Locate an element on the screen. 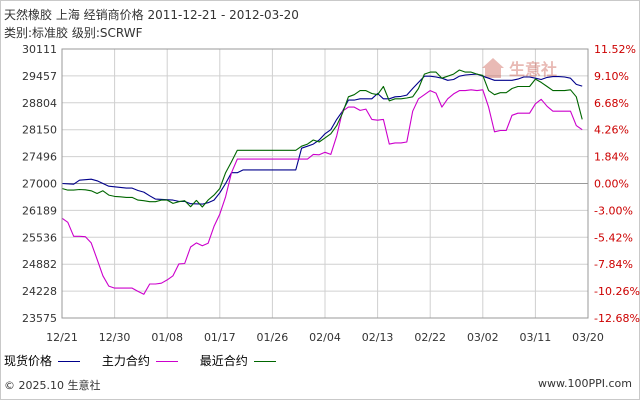 This screenshot has height=400, width=640. legend-item-recent: 最近合约 is located at coordinates (238, 360).